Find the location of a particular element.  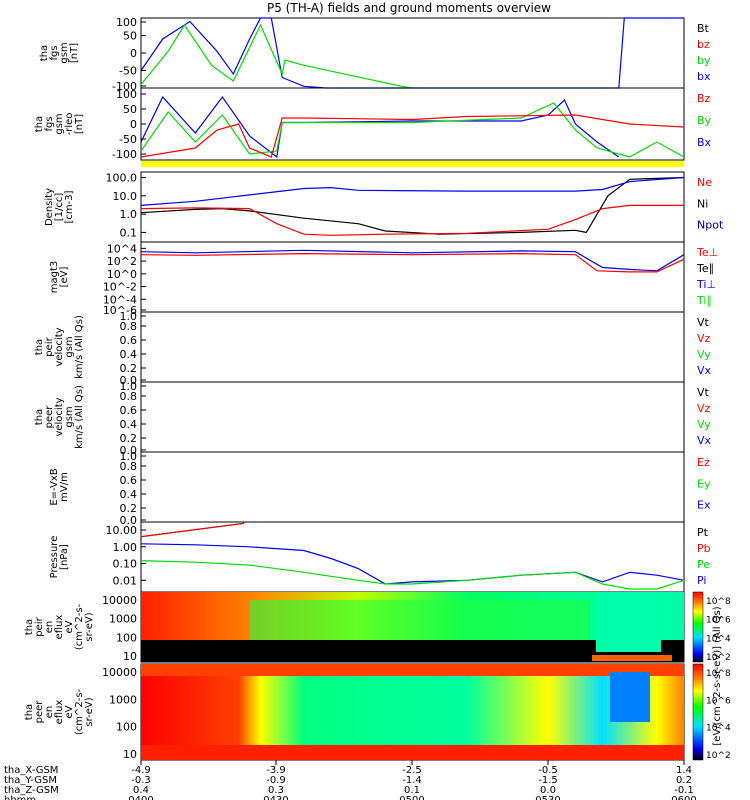

legend-Vz: Vz is located at coordinates (704, 338).